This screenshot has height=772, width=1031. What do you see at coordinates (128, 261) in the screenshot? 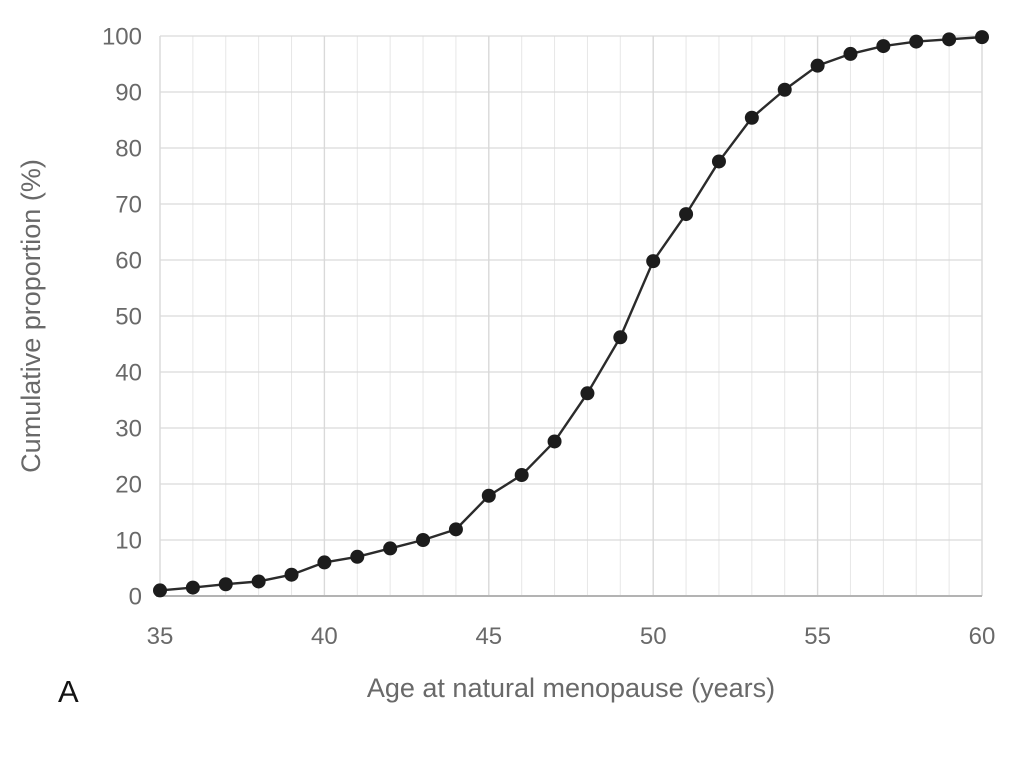
I see `y-tick-label-60: 60` at bounding box center [128, 261].